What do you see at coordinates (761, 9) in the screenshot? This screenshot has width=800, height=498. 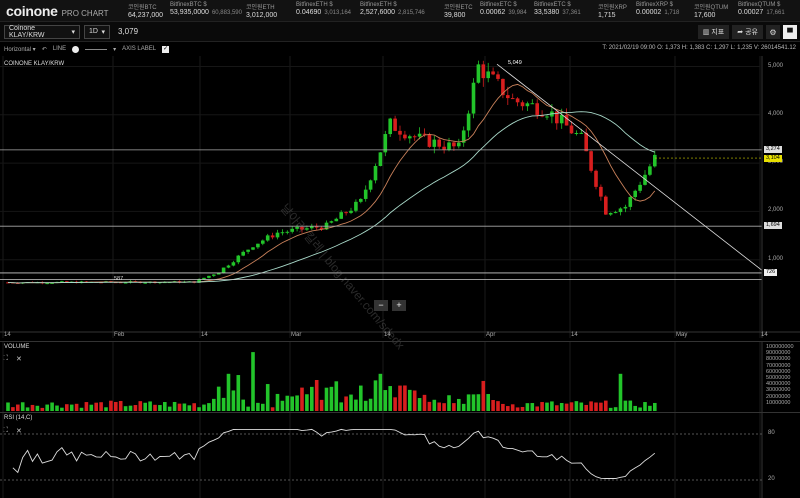 I see `ticker-item: BitfinexQTUM $0.00027 17,661` at bounding box center [761, 9].